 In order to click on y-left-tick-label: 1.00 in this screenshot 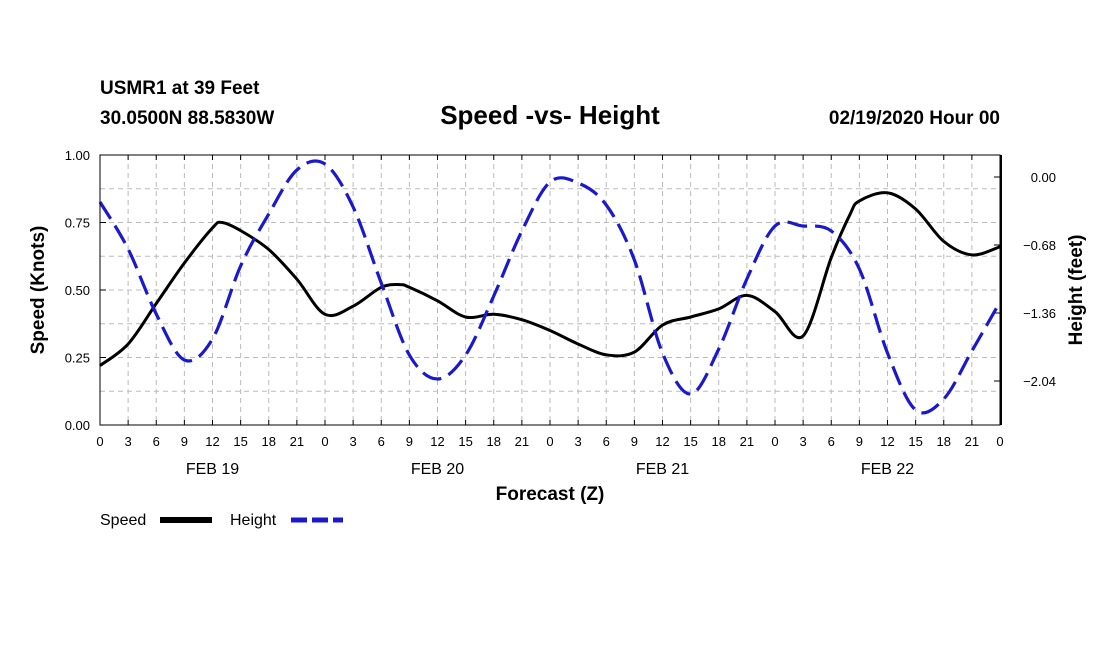, I will do `click(77, 155)`.